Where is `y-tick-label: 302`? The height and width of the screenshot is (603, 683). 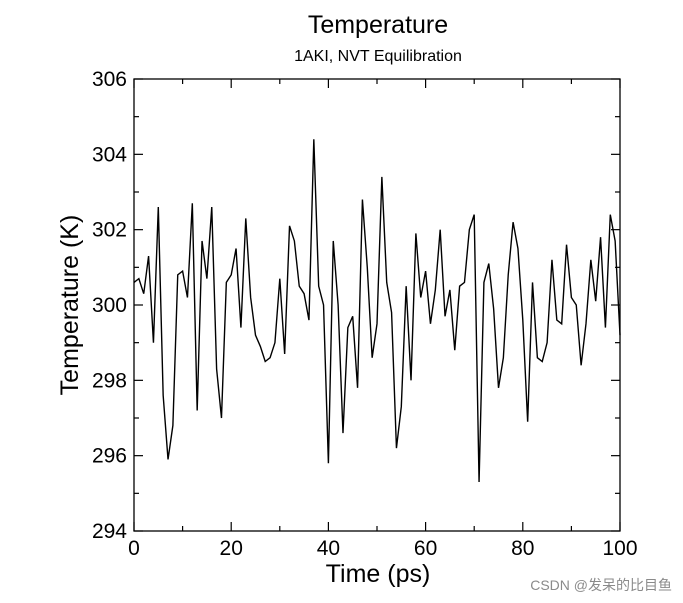 y-tick-label: 302 is located at coordinates (109, 230).